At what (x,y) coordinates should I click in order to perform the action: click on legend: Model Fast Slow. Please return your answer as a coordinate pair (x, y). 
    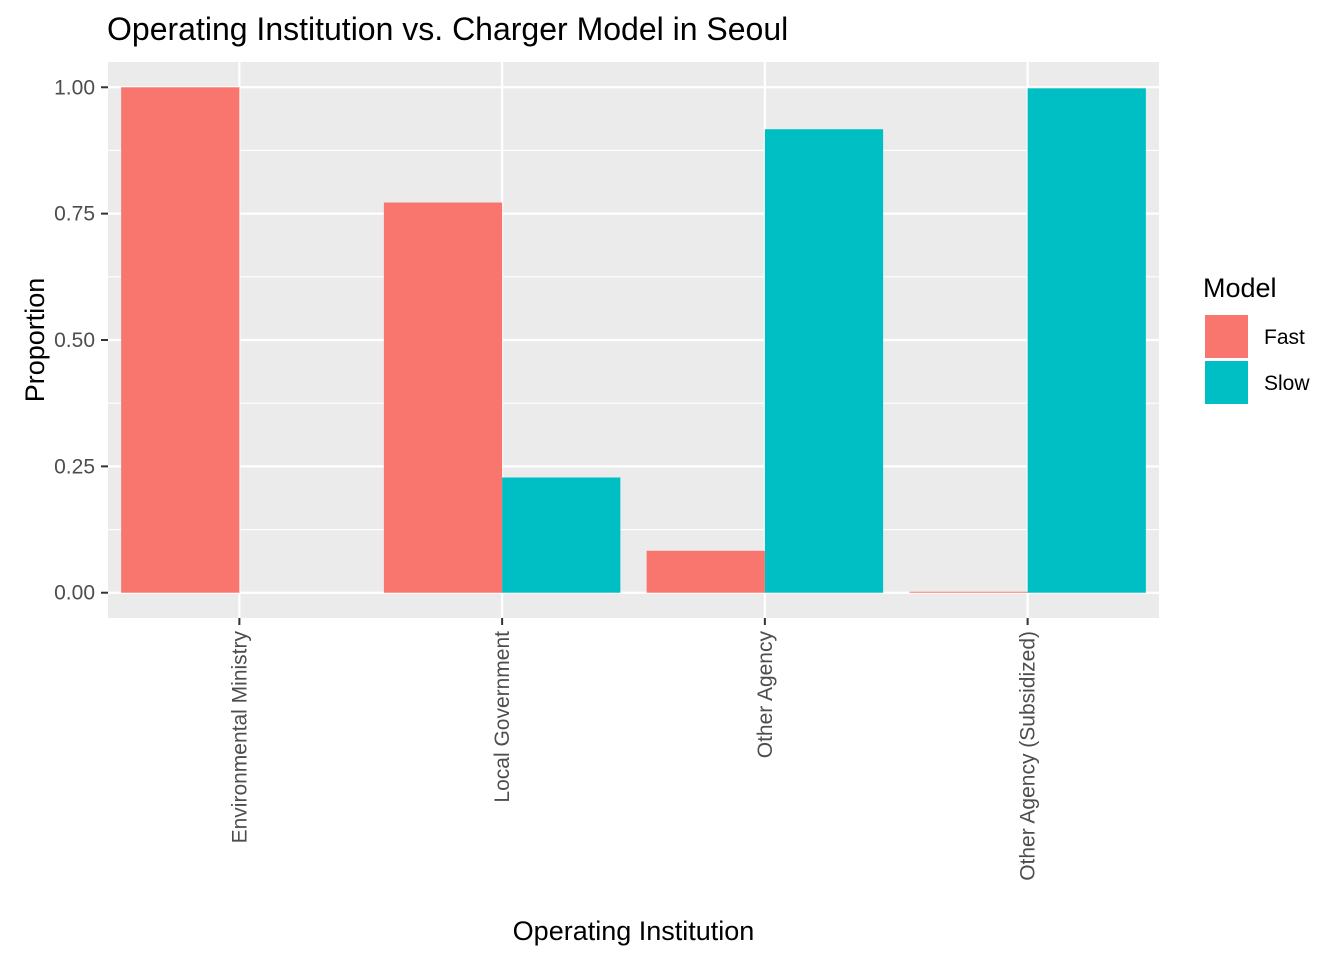
    Looking at the image, I should click on (1256, 339).